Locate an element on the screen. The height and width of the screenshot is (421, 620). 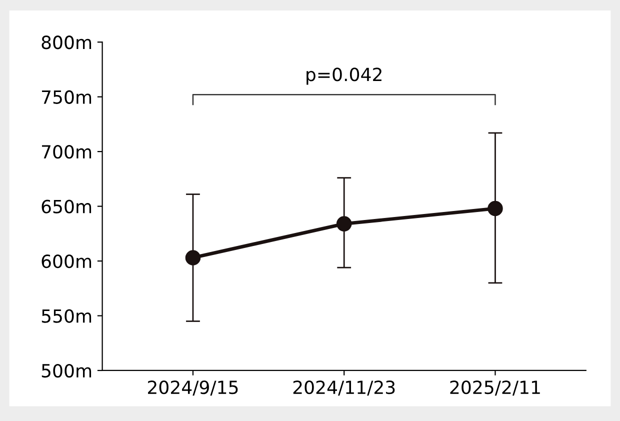
y-tick-label: 800m is located at coordinates (67, 43).